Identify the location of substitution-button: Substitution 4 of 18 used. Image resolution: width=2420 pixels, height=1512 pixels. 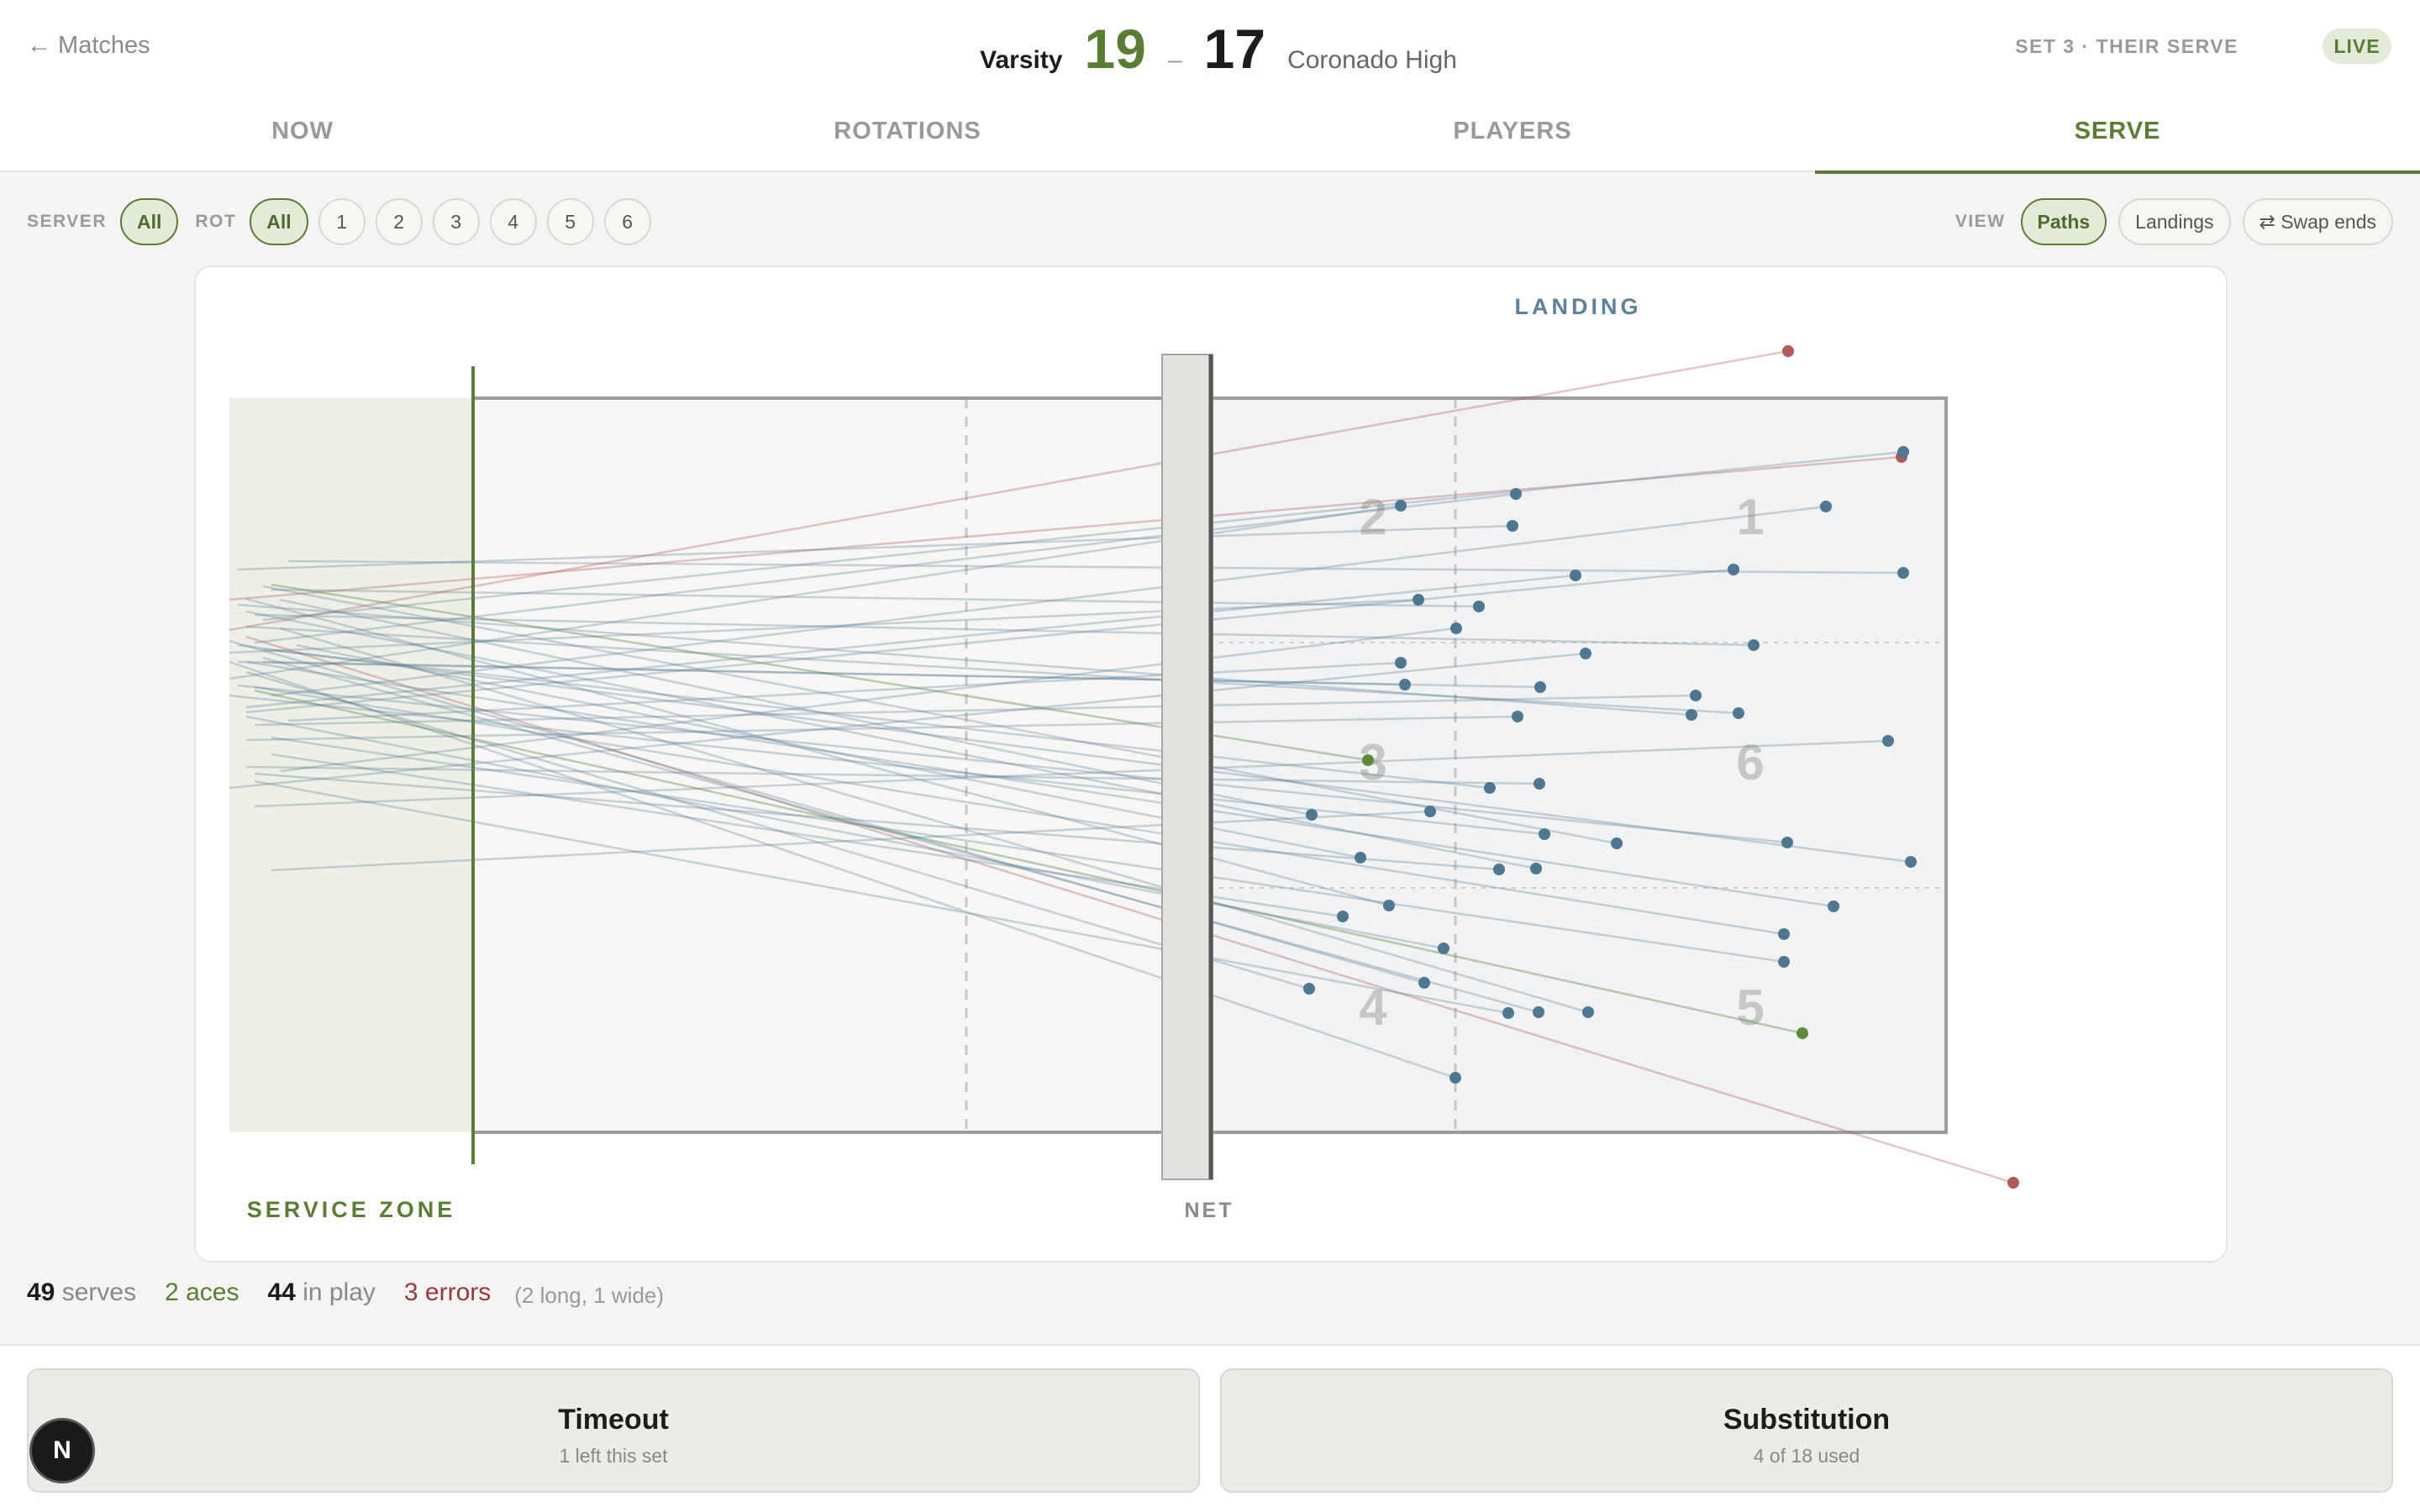
(1806, 1430).